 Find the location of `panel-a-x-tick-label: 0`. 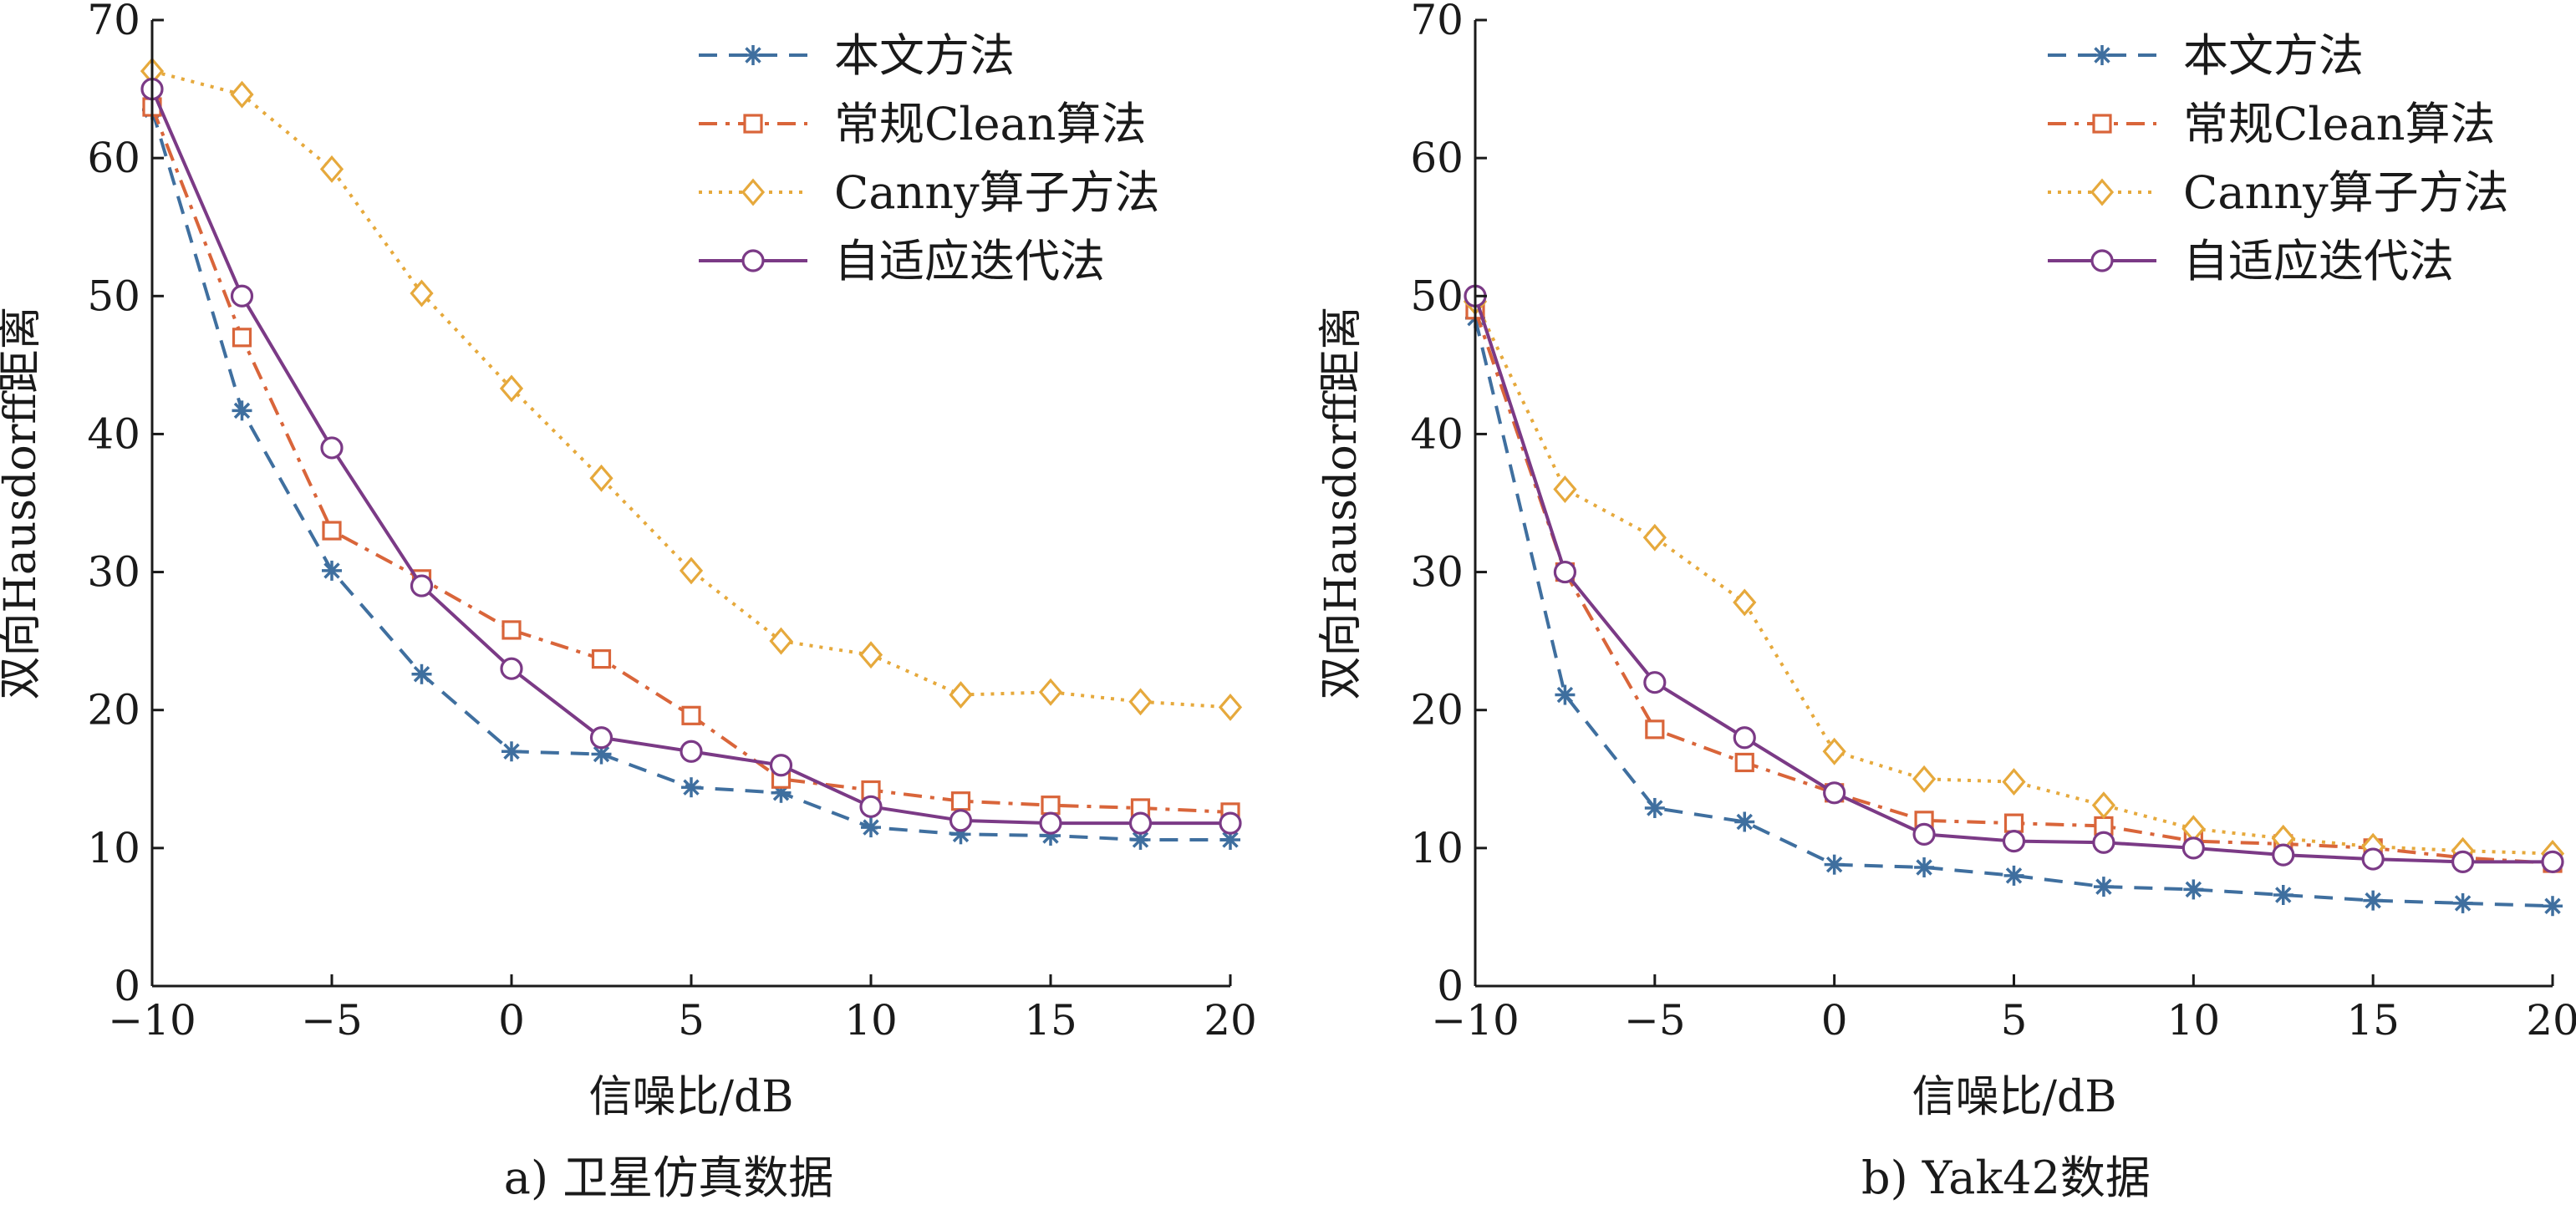

panel-a-x-tick-label: 0 is located at coordinates (511, 1020).